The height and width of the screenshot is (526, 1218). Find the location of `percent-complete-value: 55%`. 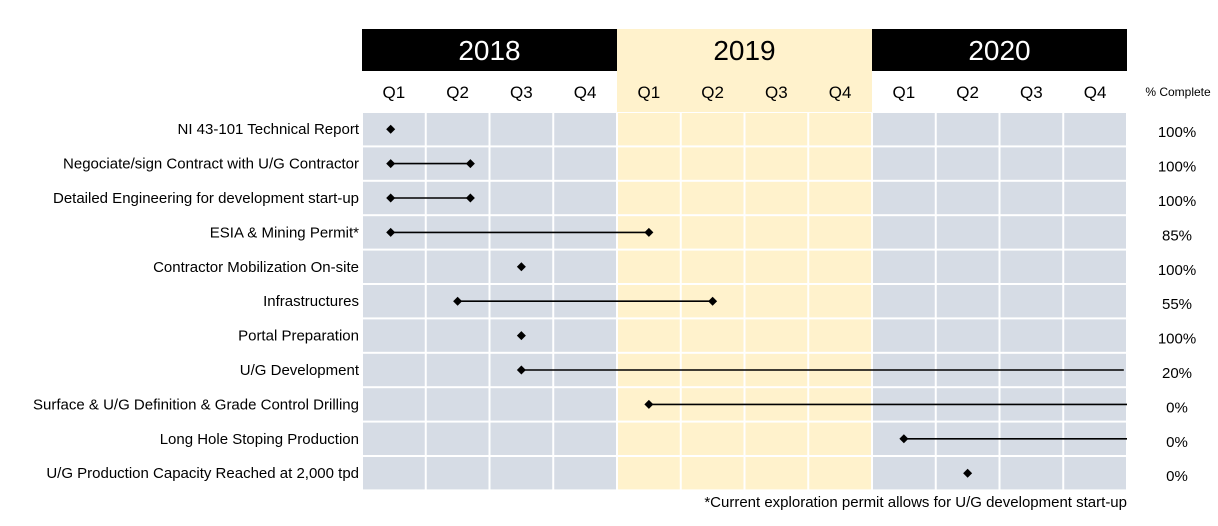

percent-complete-value: 55% is located at coordinates (1177, 304).